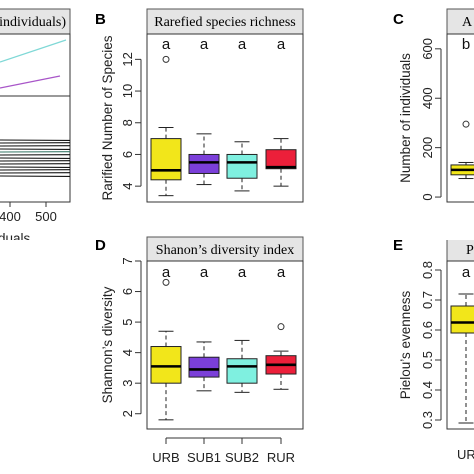  I want to click on y-tick-label: 7, so click(127, 260).